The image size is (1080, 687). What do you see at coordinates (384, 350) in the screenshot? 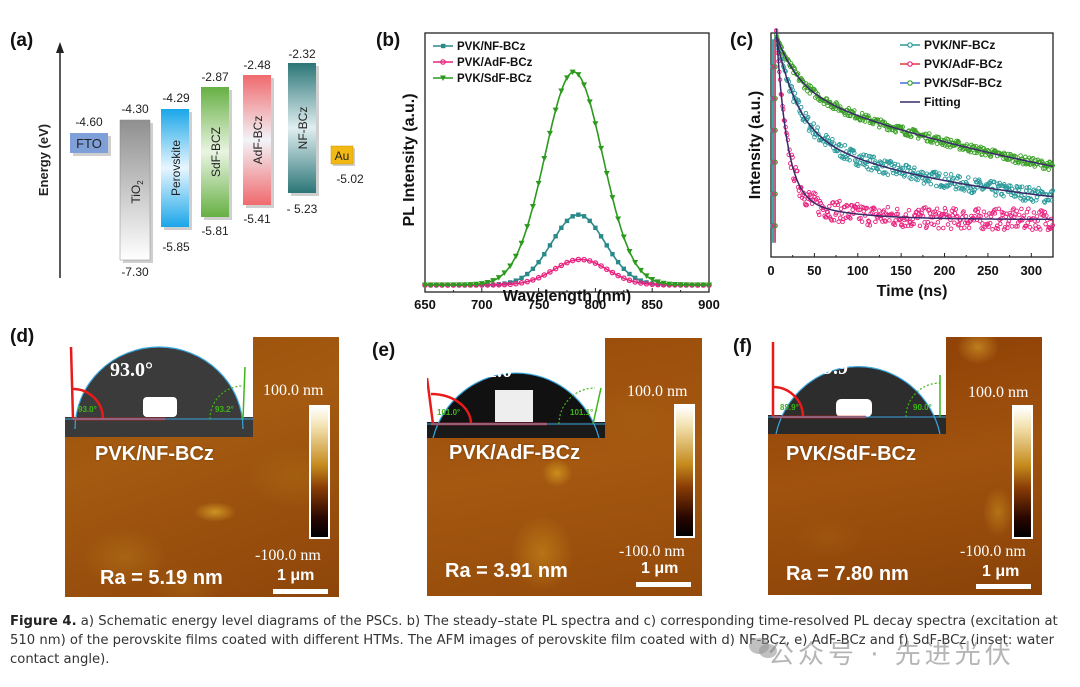
I see `panel-label-e: (e)` at bounding box center [384, 350].